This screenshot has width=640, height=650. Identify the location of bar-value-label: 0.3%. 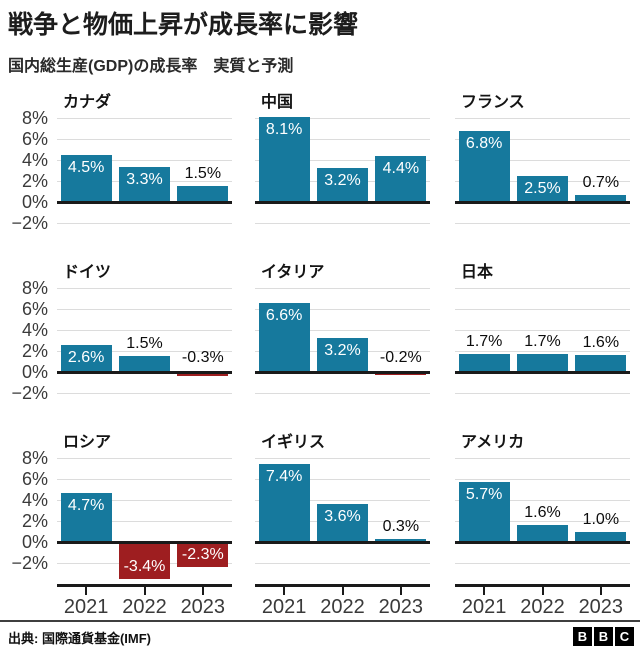
(401, 526).